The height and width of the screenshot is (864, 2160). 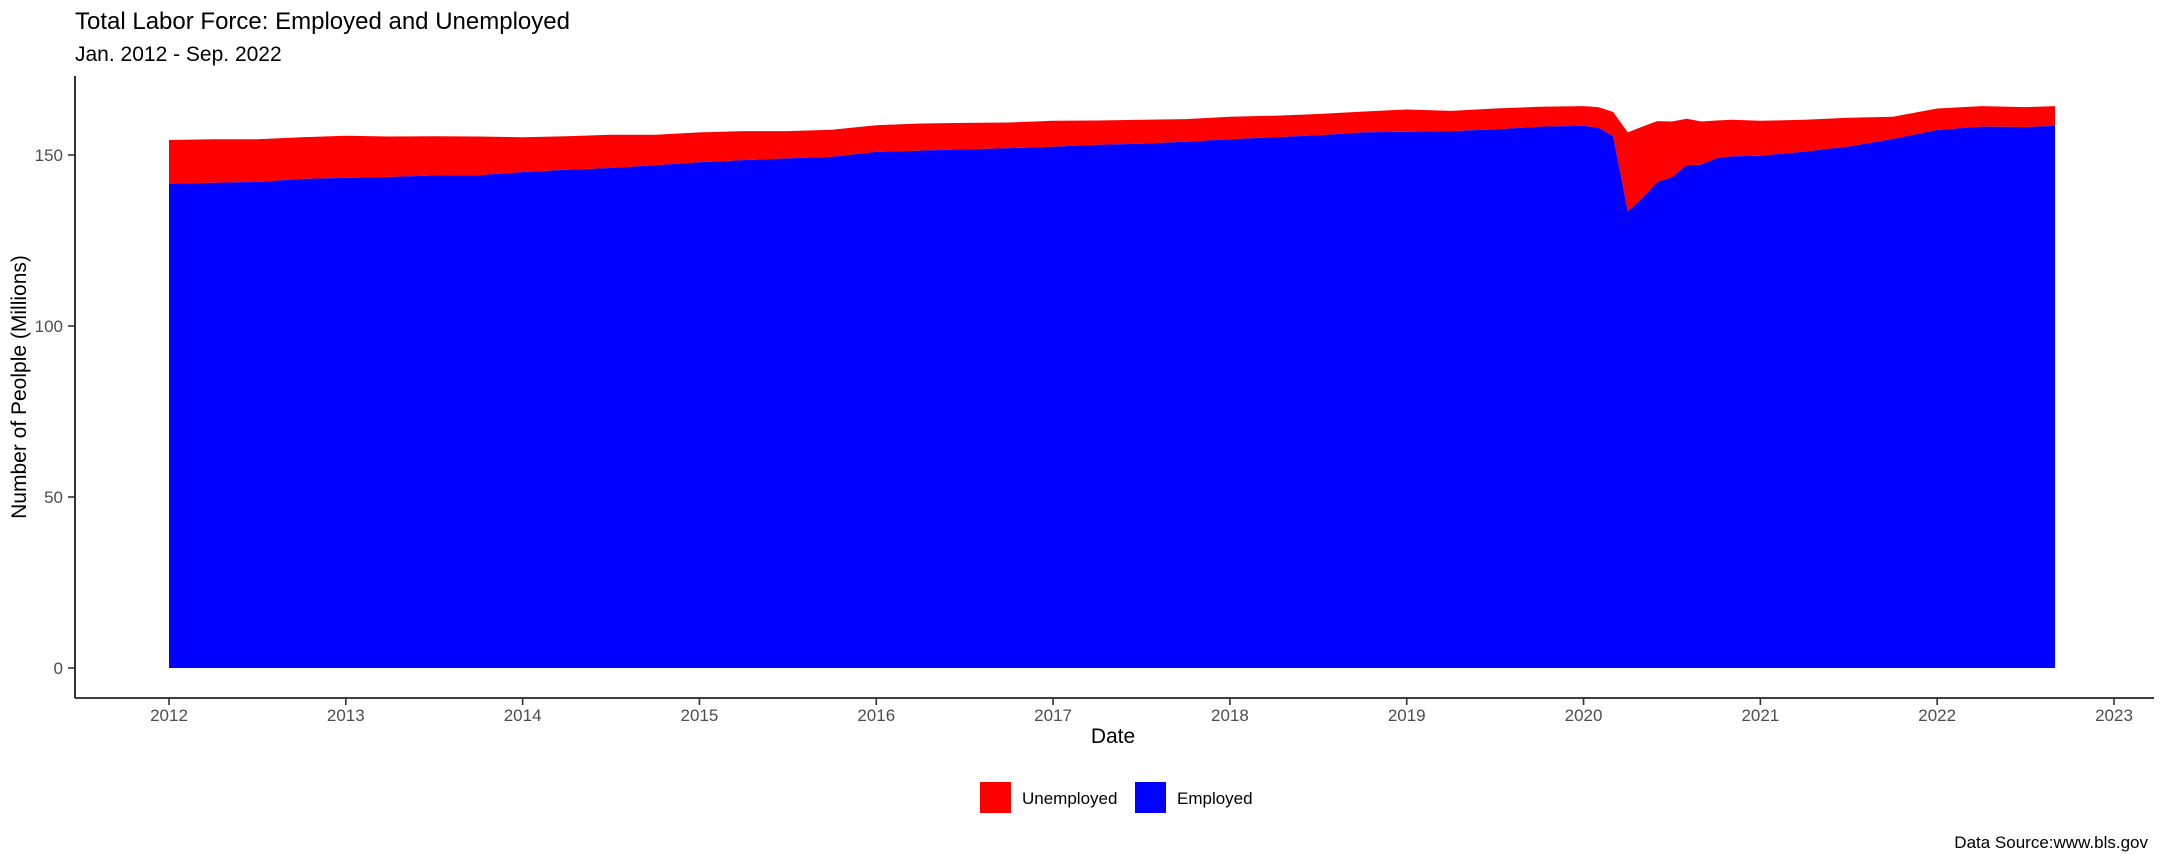 What do you see at coordinates (49, 155) in the screenshot?
I see `y-tick-label: 150` at bounding box center [49, 155].